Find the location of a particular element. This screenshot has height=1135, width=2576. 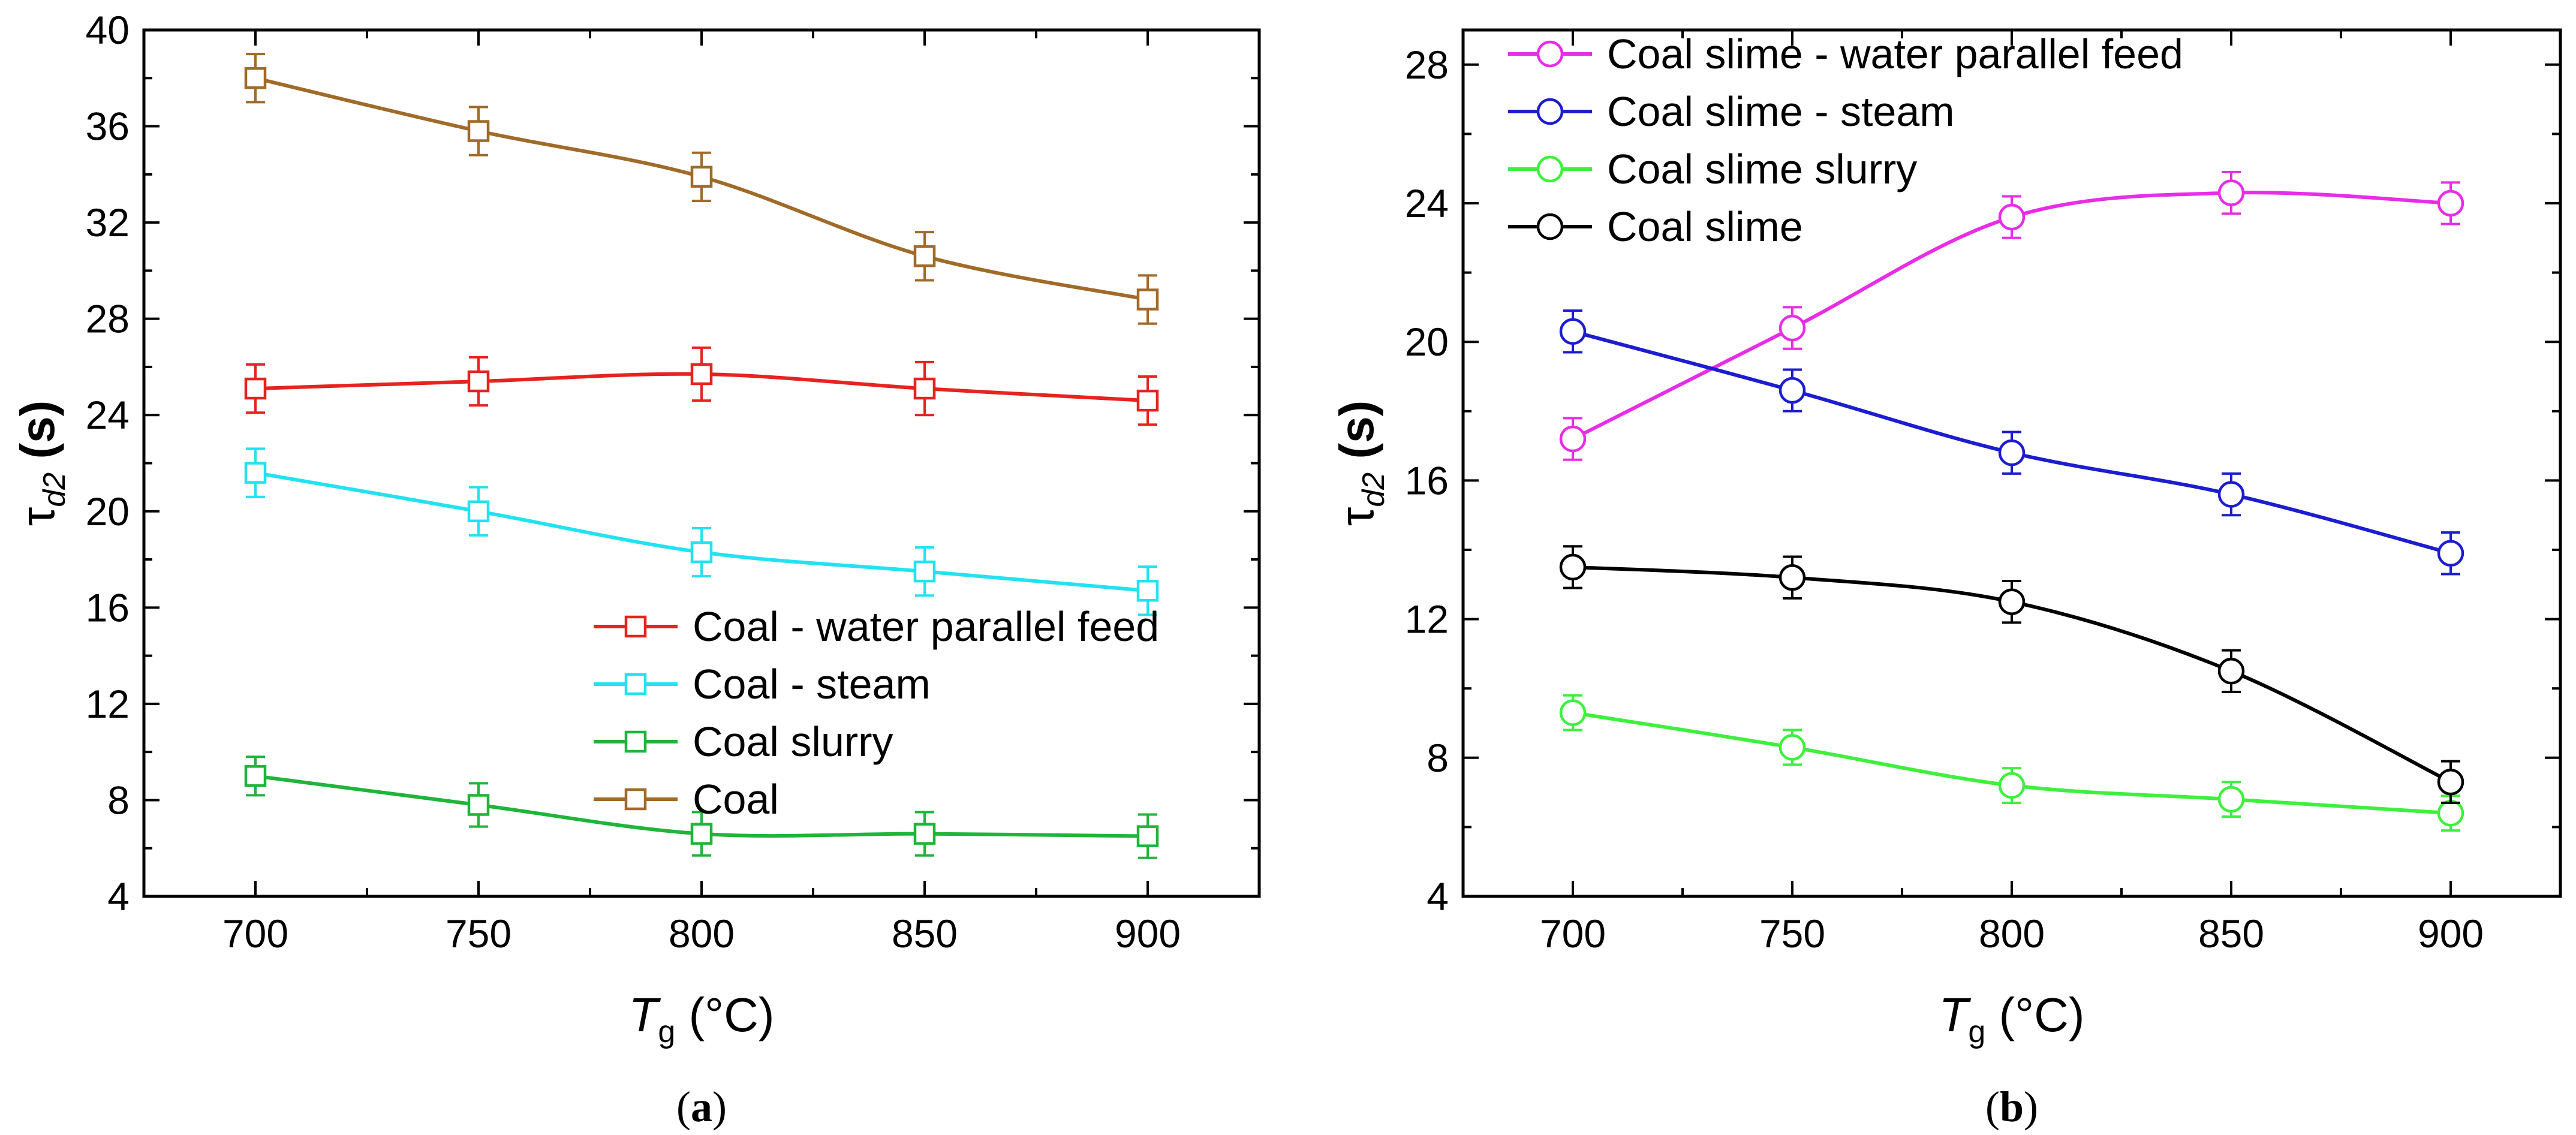

legend-label: Coal slime is located at coordinates (1705, 226).